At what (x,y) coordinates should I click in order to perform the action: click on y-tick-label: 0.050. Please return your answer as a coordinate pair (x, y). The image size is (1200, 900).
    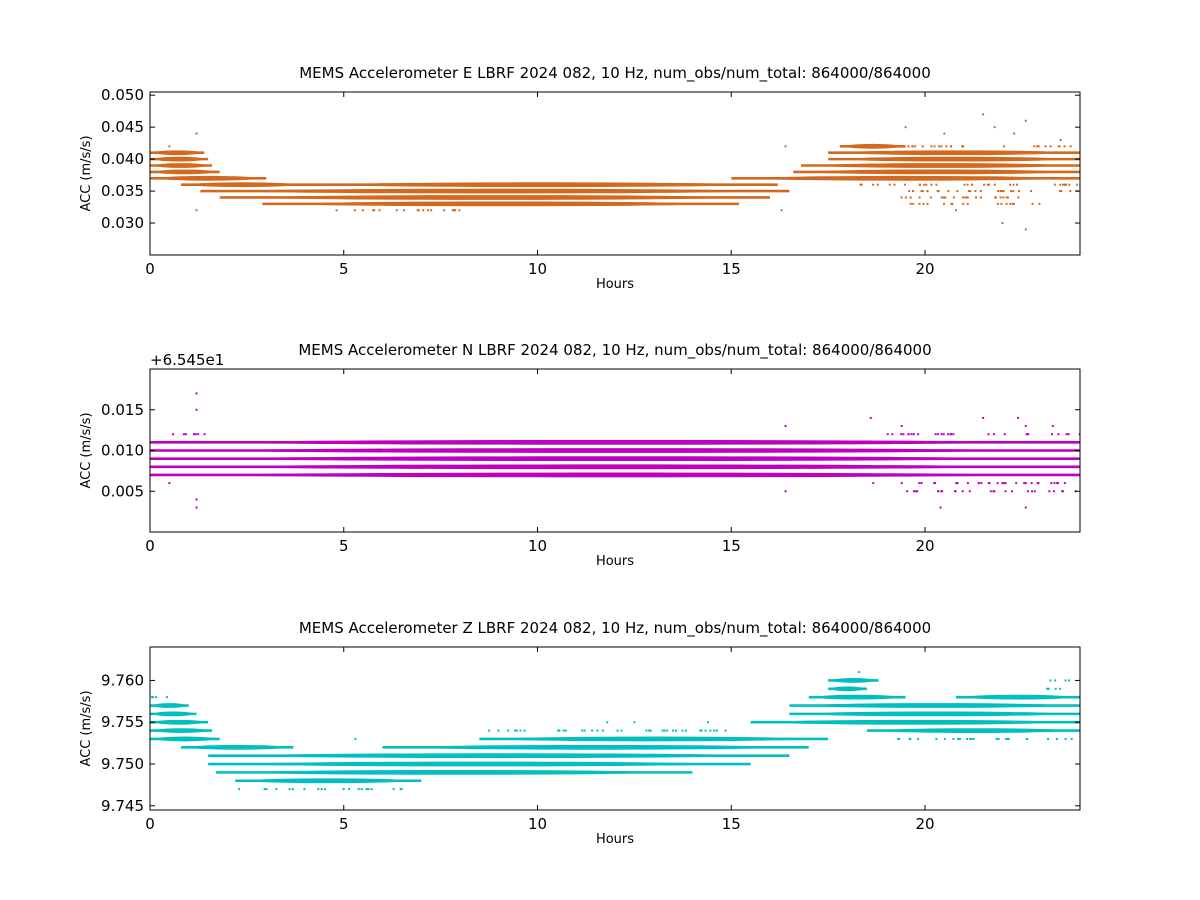
    Looking at the image, I should click on (122, 95).